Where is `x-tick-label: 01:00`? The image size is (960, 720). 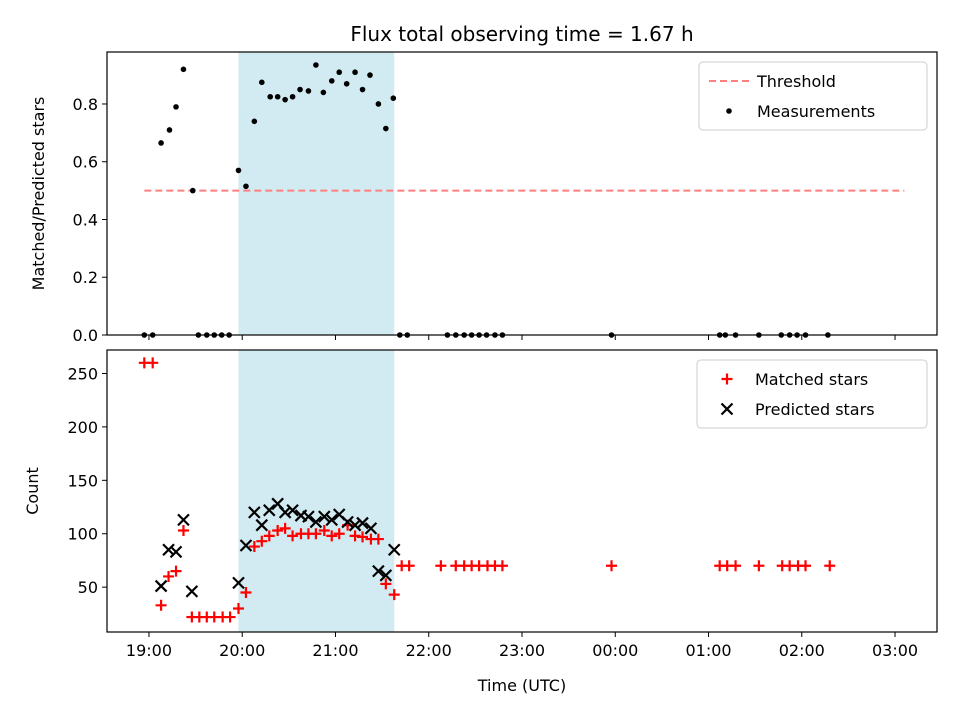
x-tick-label: 01:00 is located at coordinates (708, 650).